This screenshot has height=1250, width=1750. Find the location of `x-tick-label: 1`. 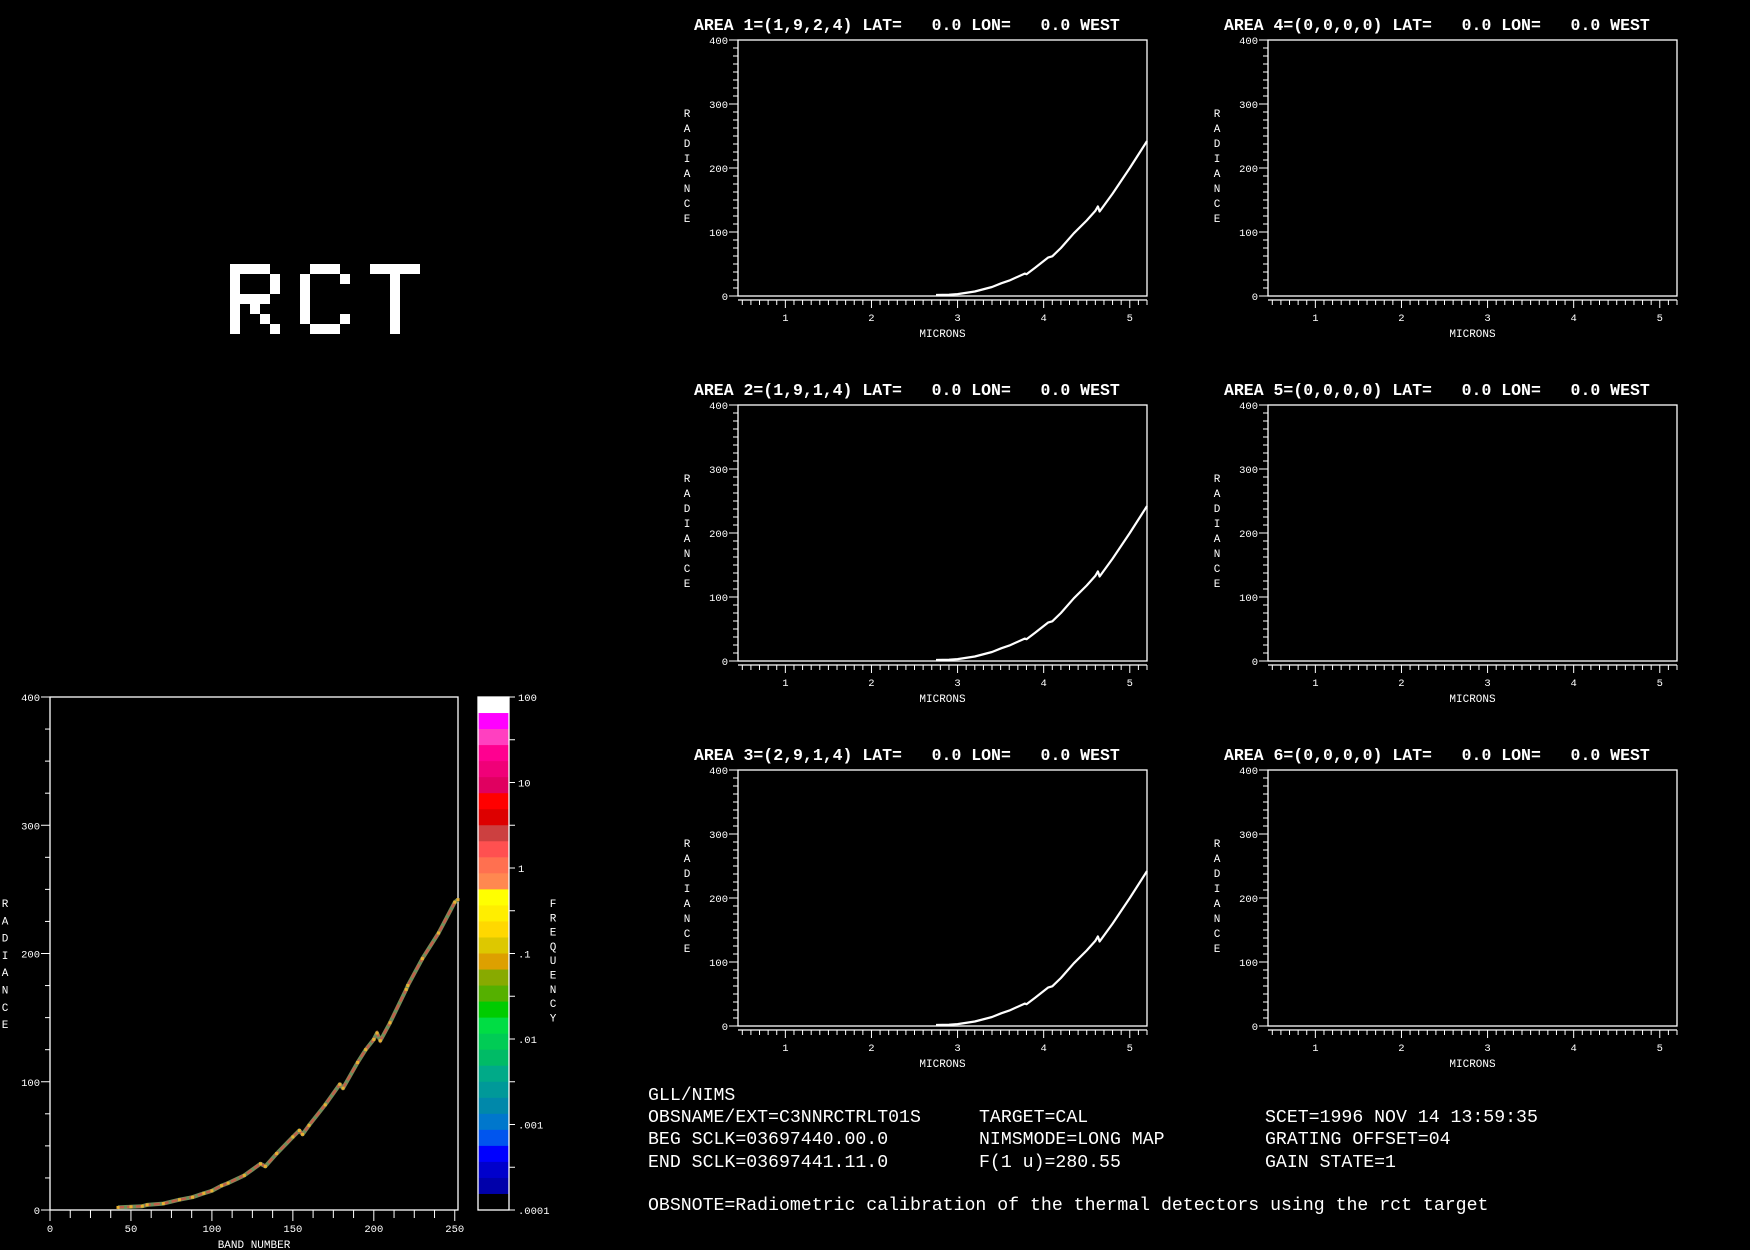

x-tick-label: 1 is located at coordinates (785, 684).